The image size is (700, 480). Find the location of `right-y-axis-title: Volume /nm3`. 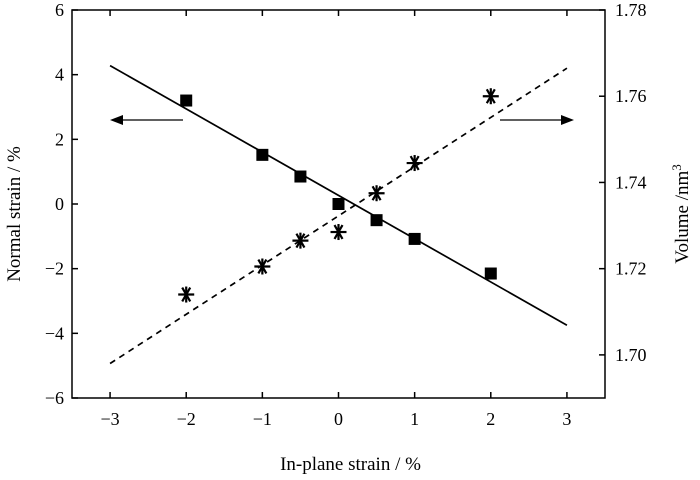

right-y-axis-title: Volume /nm3 is located at coordinates (681, 214).